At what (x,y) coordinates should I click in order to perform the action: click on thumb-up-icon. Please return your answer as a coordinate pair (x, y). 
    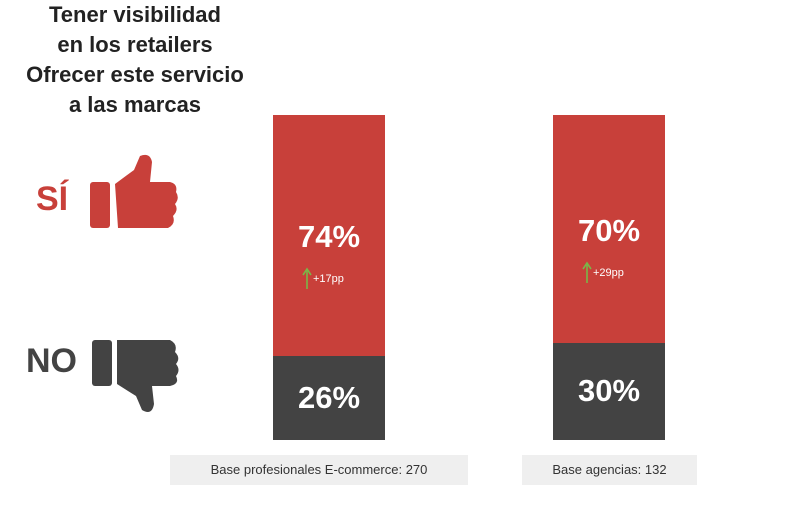
    Looking at the image, I should click on (134, 191).